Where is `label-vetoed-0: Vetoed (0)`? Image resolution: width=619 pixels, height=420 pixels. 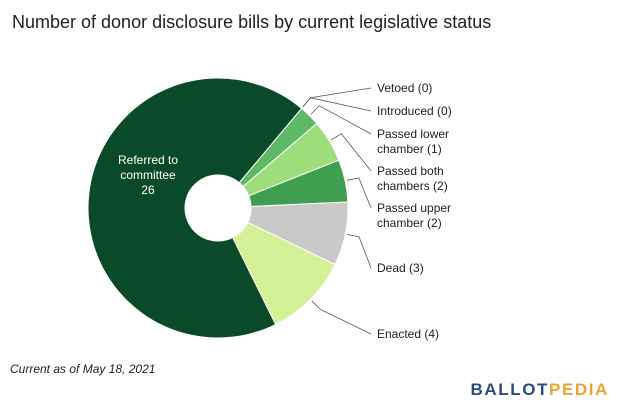
label-vetoed-0: Vetoed (0) is located at coordinates (404, 88).